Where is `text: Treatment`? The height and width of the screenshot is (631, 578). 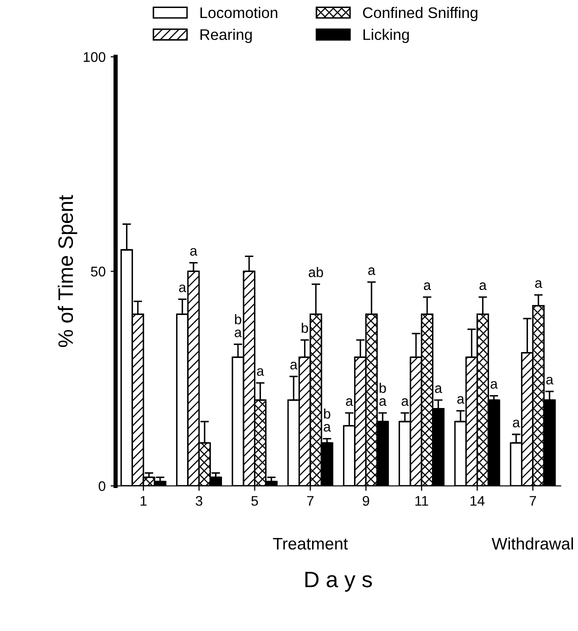
text: Treatment is located at coordinates (310, 544).